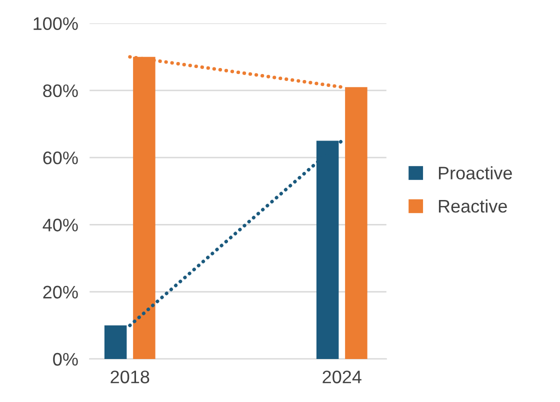 The image size is (560, 402). What do you see at coordinates (60, 158) in the screenshot?
I see `y-tick-label: 60%` at bounding box center [60, 158].